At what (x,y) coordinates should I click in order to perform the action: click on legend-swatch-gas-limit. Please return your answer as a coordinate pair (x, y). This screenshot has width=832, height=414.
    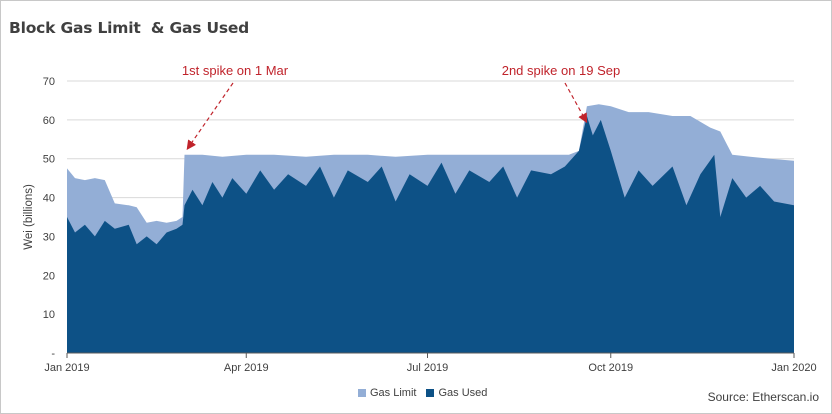
    Looking at the image, I should click on (362, 393).